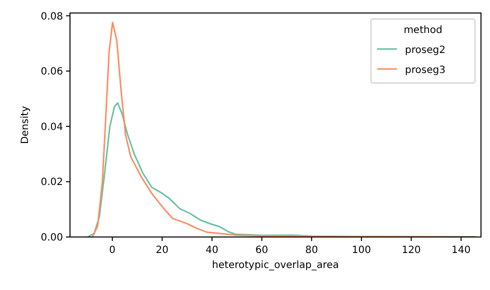 This screenshot has height=290, width=490. Describe the element at coordinates (425, 50) in the screenshot. I see `legend-label: proseg2` at that location.